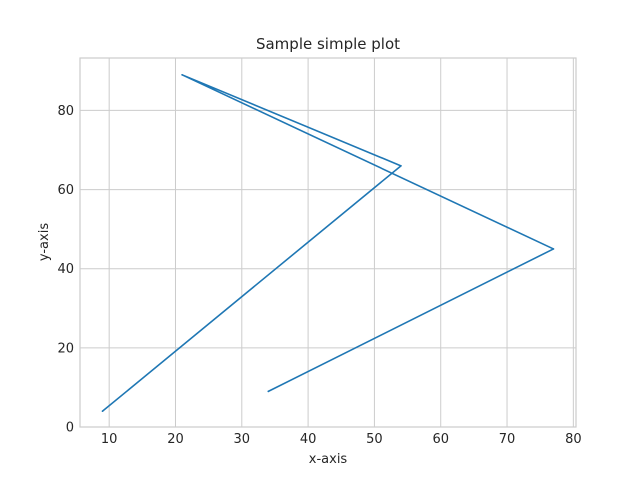  Describe the element at coordinates (328, 44) in the screenshot. I see `chart-title: Sample simple plot` at that location.